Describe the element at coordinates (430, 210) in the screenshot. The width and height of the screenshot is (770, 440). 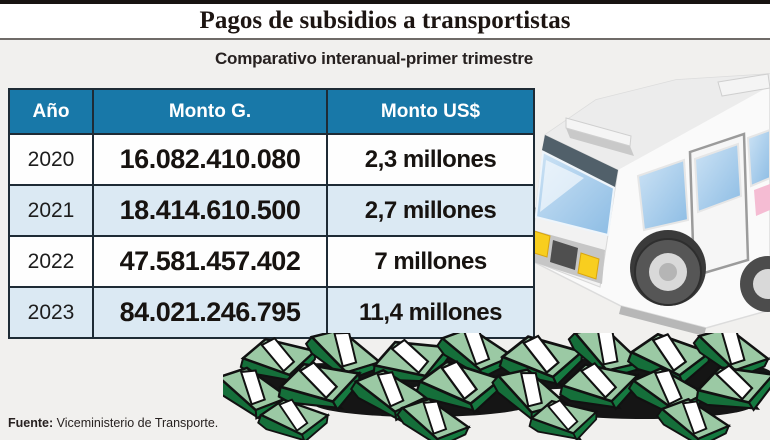
I see `monto-usd-2021: 2,7 millones` at that location.